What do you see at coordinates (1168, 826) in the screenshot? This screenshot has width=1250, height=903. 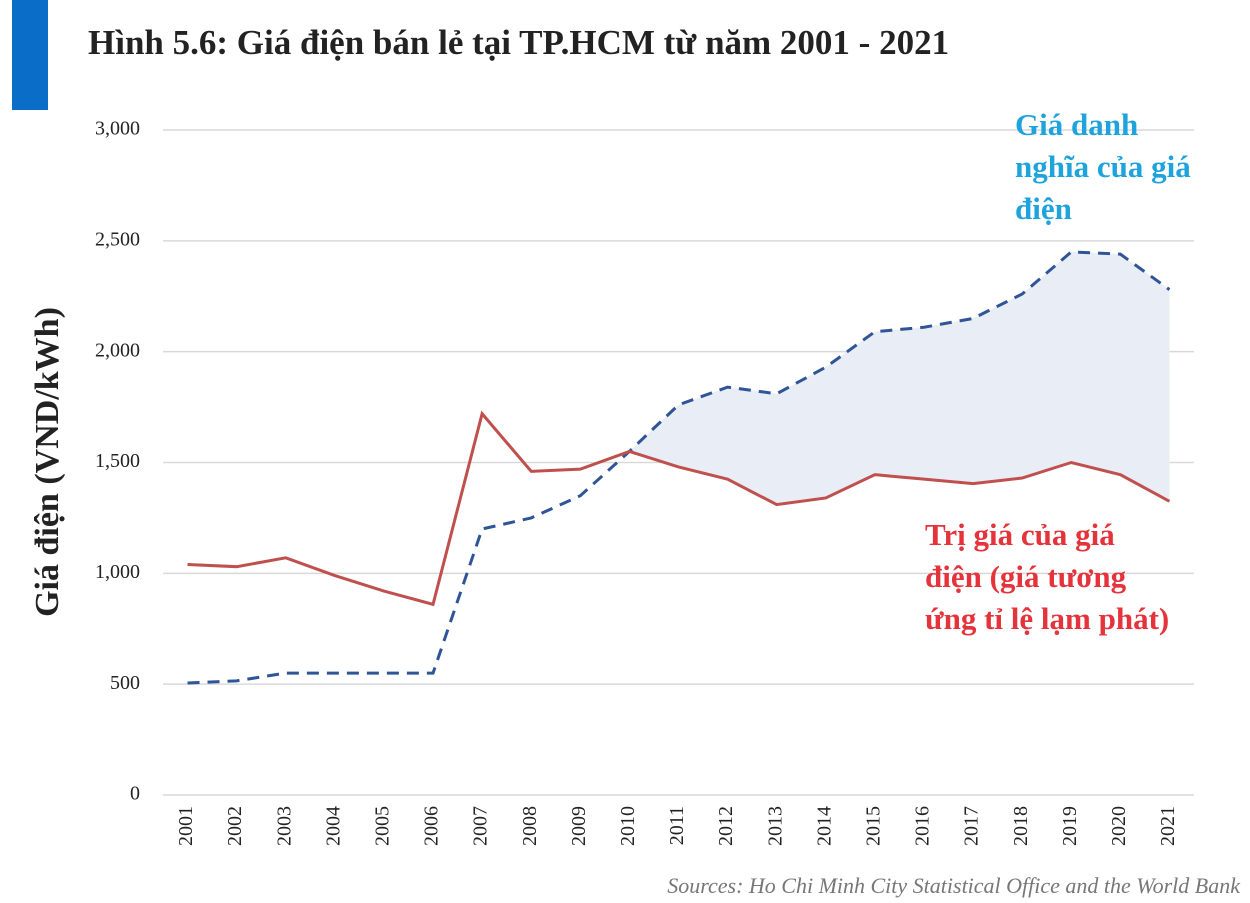 I see `x-tick-label: 2021` at bounding box center [1168, 826].